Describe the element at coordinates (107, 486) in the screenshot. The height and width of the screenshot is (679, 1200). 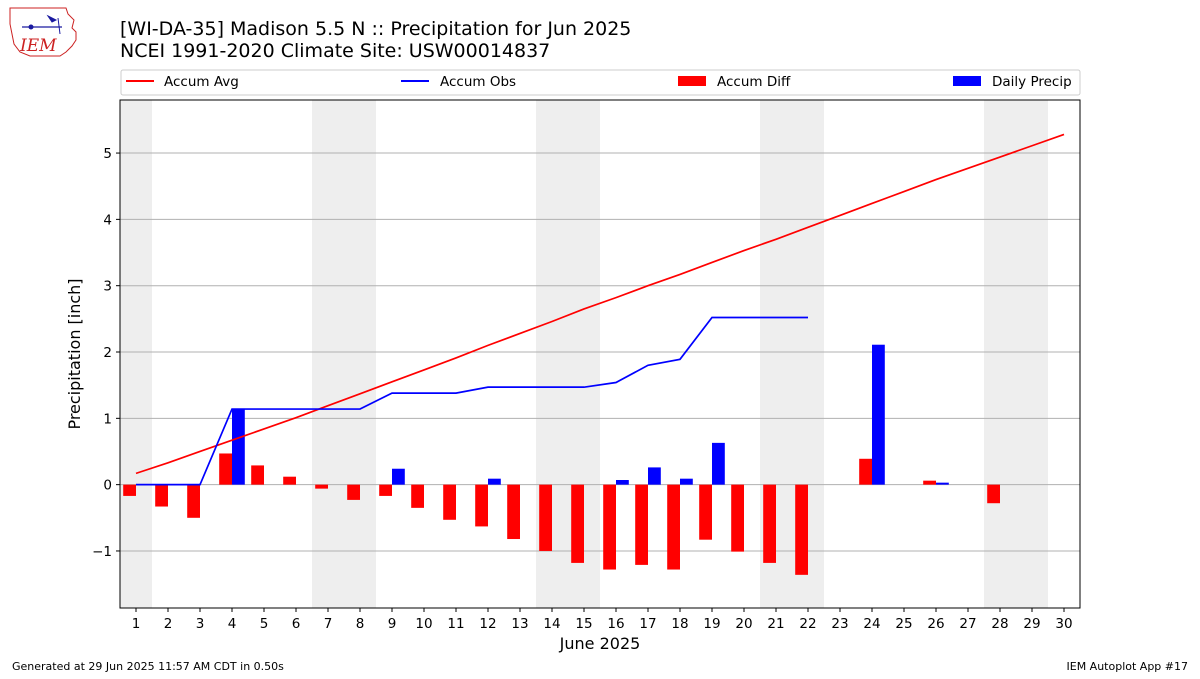
I see `y-tick-label: 0` at that location.